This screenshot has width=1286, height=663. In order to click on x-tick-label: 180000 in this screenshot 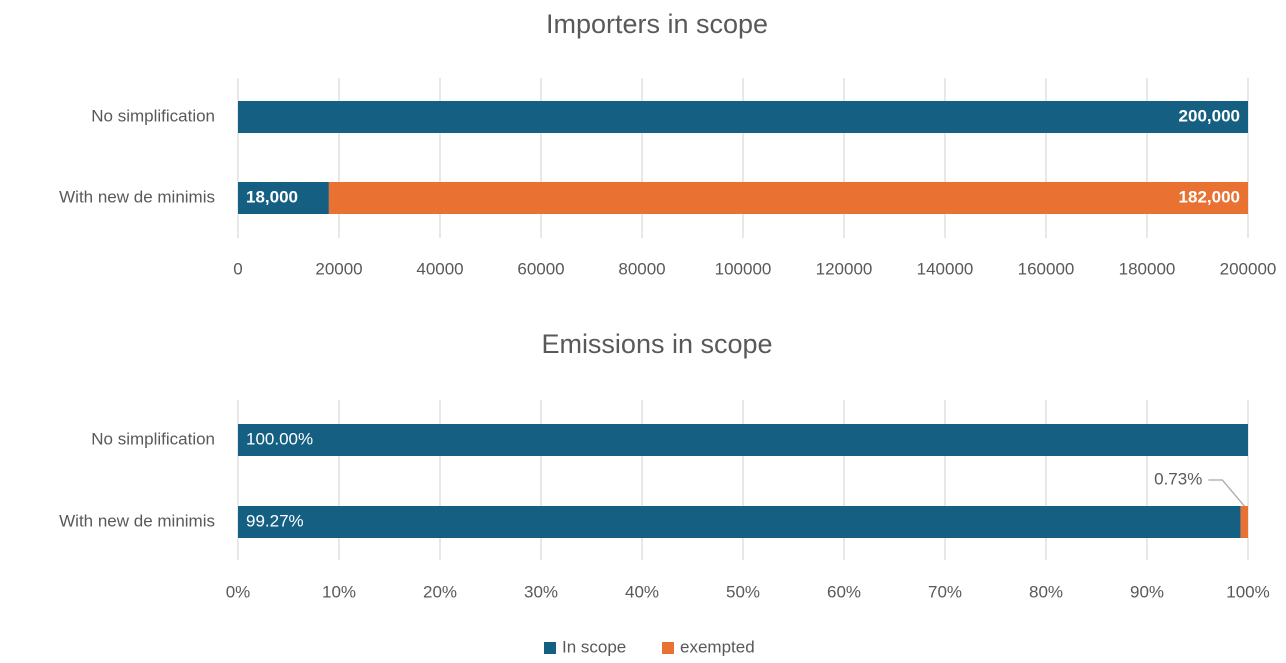, I will do `click(1147, 268)`.